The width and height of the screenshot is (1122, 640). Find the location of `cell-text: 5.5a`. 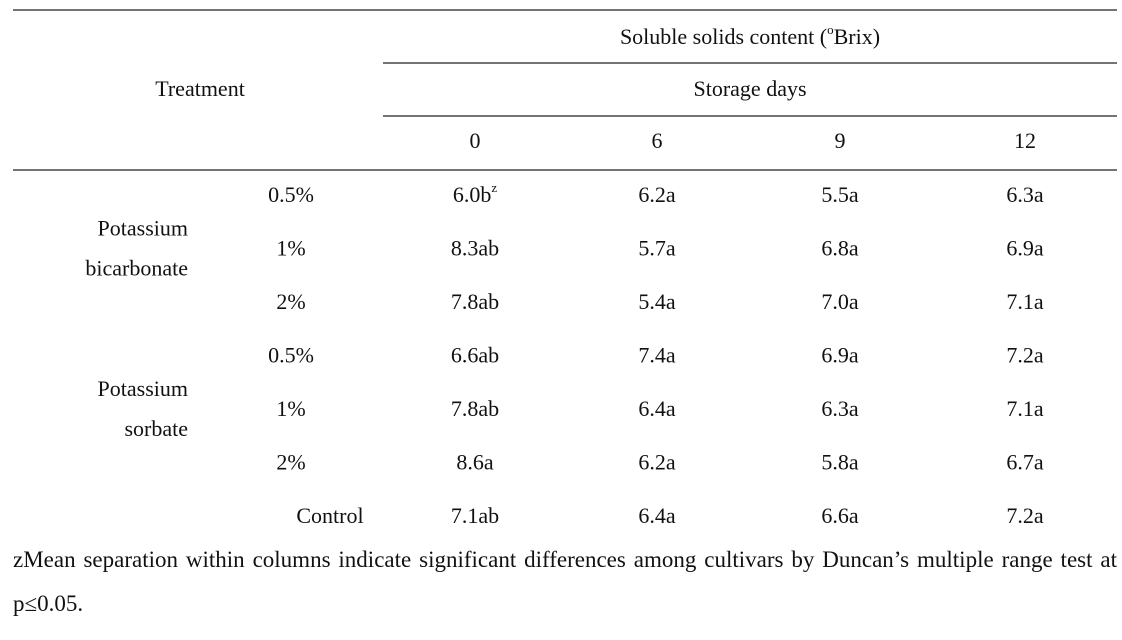

cell-text: 5.5a is located at coordinates (840, 194).